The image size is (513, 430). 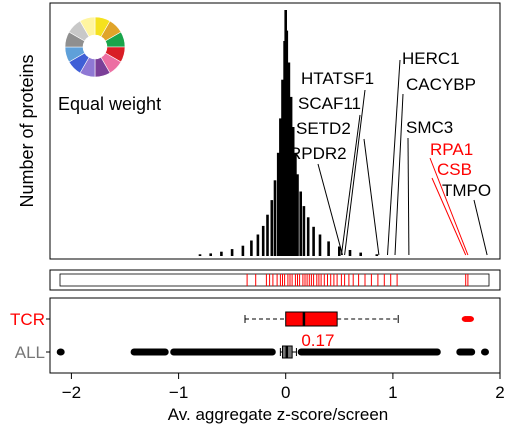 What do you see at coordinates (278, 414) in the screenshot?
I see `x-axis-label: Av. aggregate z-score/screen` at bounding box center [278, 414].